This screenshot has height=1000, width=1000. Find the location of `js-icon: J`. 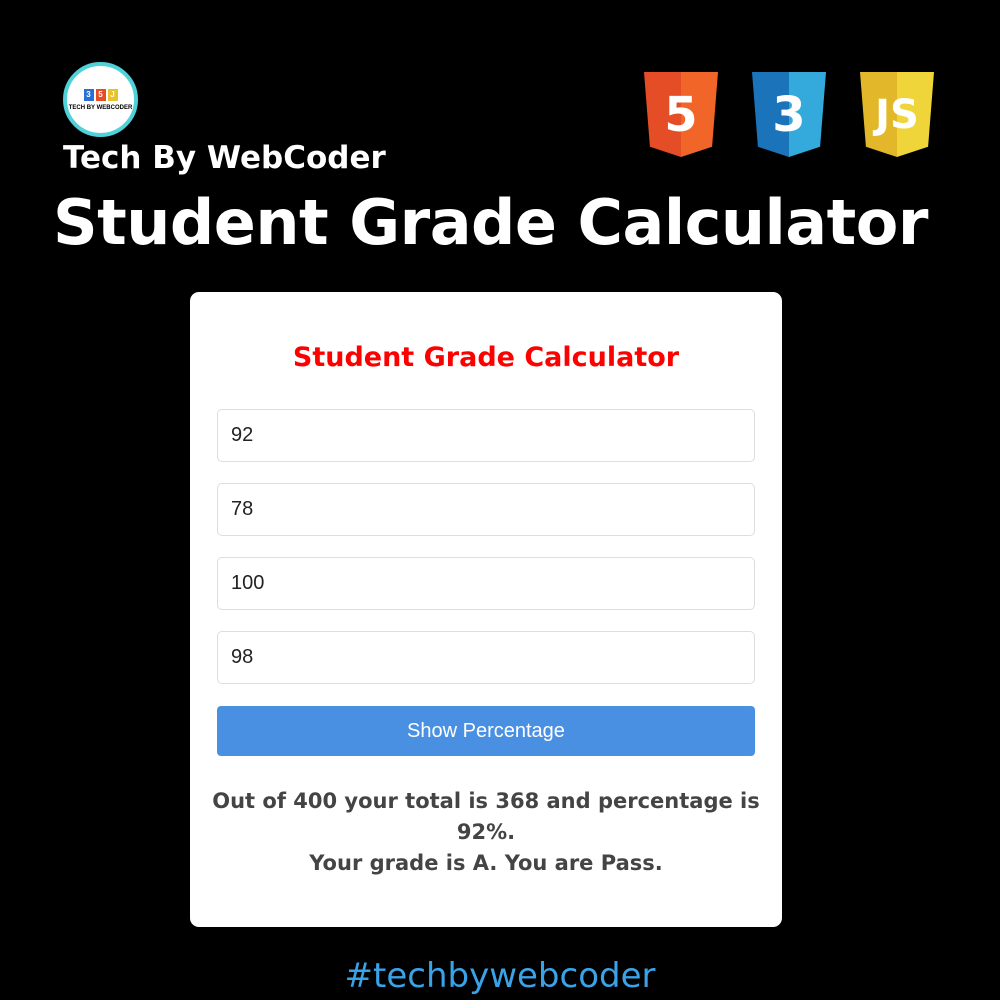

js-icon: J is located at coordinates (112, 94).